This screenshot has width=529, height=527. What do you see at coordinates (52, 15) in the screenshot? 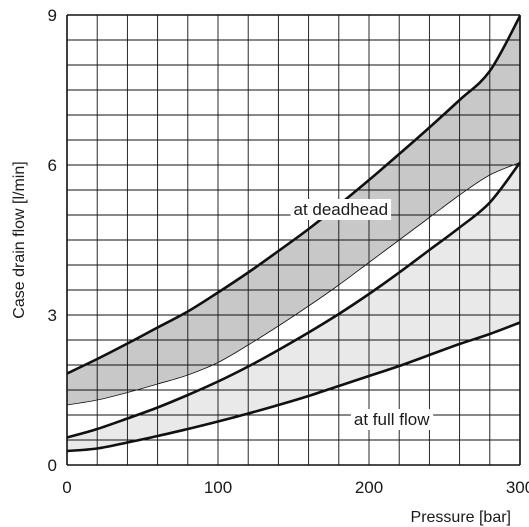
I see `y-tick-label: 9` at bounding box center [52, 15].